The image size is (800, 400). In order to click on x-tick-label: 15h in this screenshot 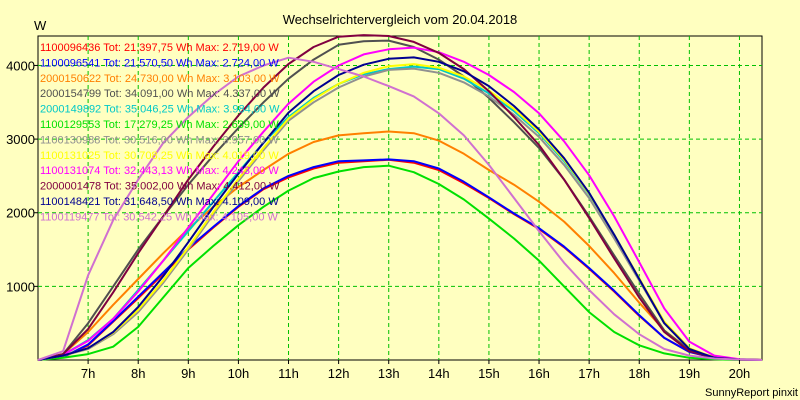, I will do `click(489, 373)`.